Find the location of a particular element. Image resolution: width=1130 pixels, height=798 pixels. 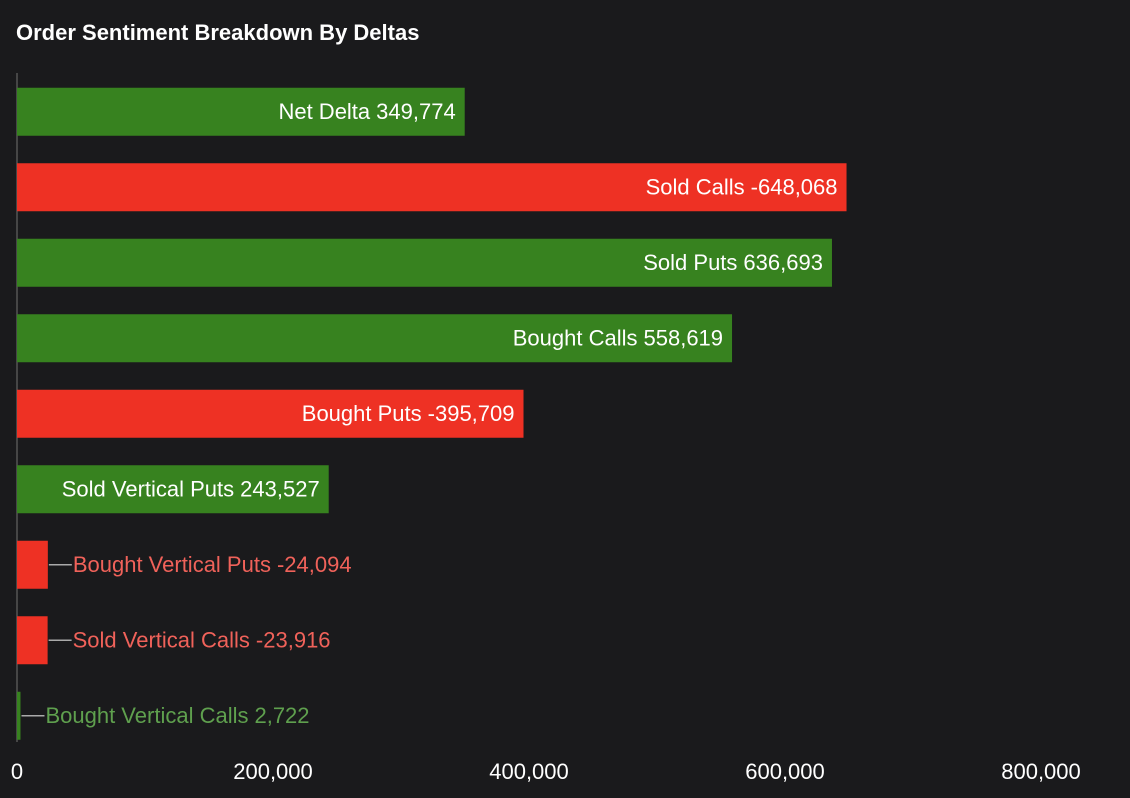

data-label-category: Bought Puts is located at coordinates (362, 413).